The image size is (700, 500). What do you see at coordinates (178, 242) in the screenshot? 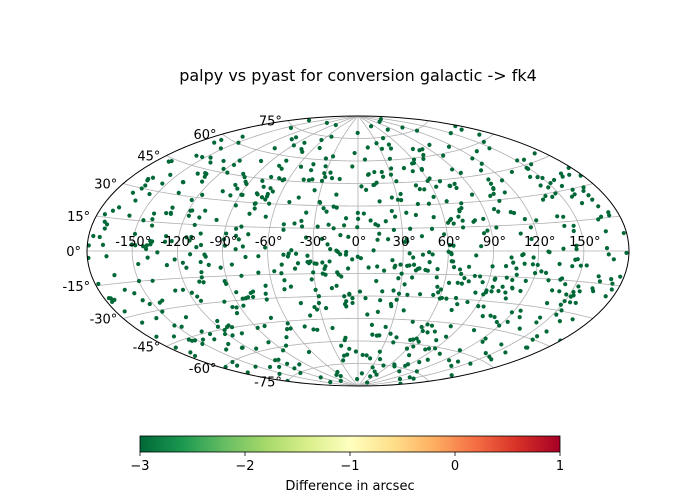
I see `lon-tick-label: -120°` at bounding box center [178, 242].